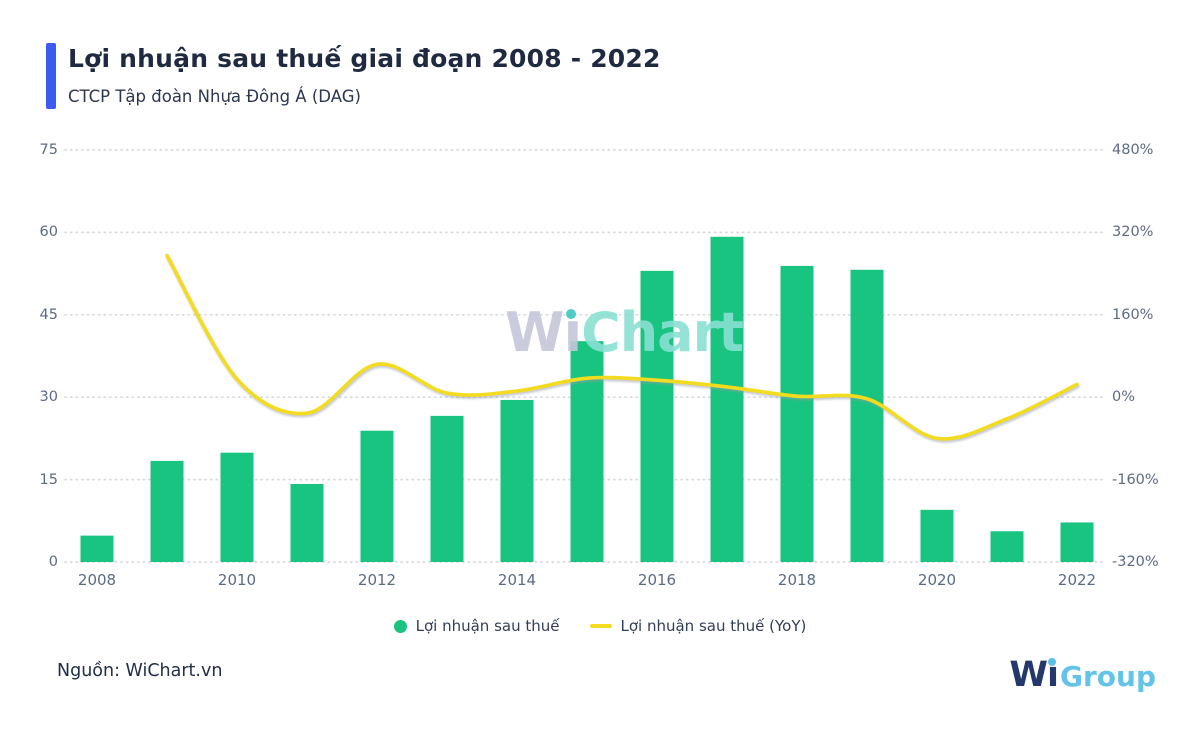  Describe the element at coordinates (1133, 232) in the screenshot. I see `right-tick-320%: 320%` at that location.